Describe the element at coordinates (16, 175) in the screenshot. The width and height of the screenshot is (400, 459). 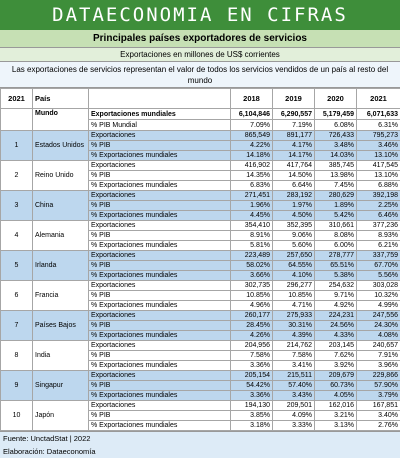
I see `rank-cell: 2` at that location.